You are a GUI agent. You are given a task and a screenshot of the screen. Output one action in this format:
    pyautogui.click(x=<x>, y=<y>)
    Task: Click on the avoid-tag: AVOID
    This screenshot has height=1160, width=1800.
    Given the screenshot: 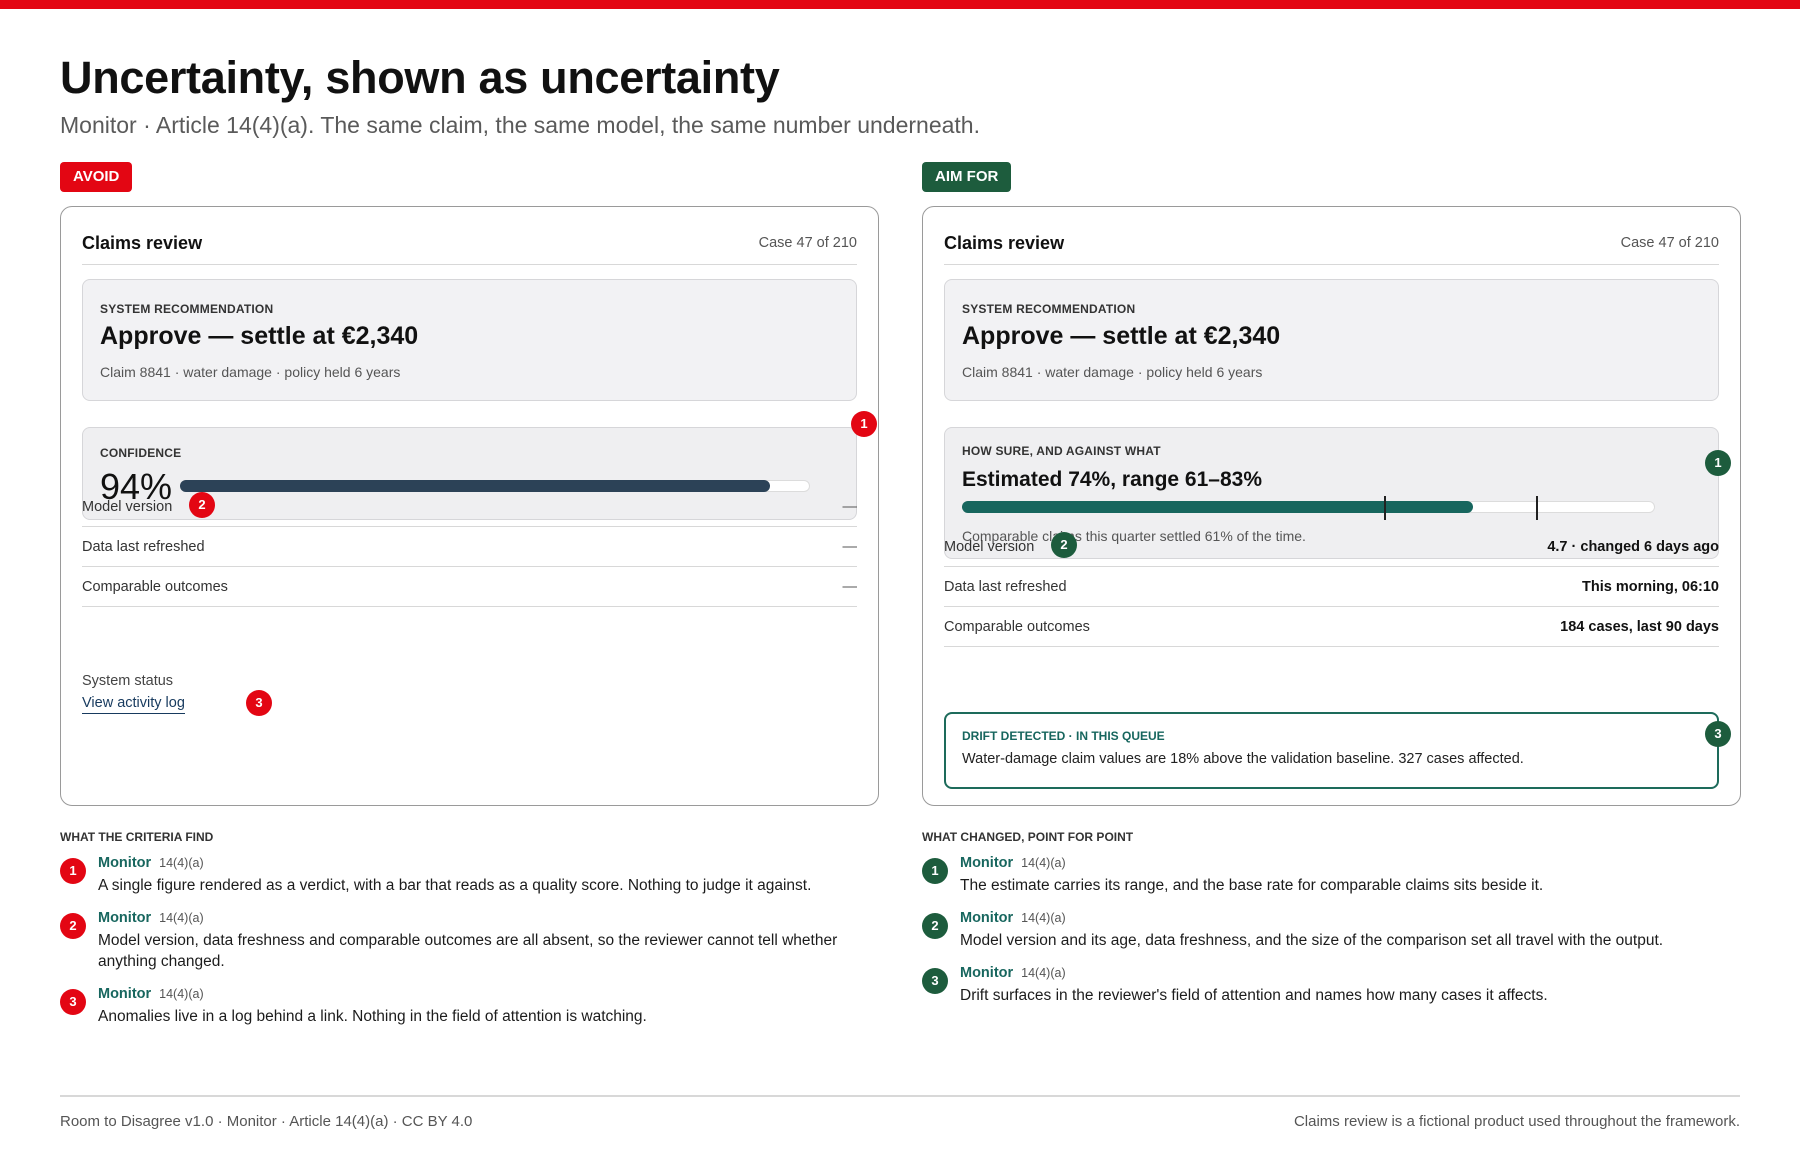 What is the action you would take?
    pyautogui.click(x=96, y=177)
    